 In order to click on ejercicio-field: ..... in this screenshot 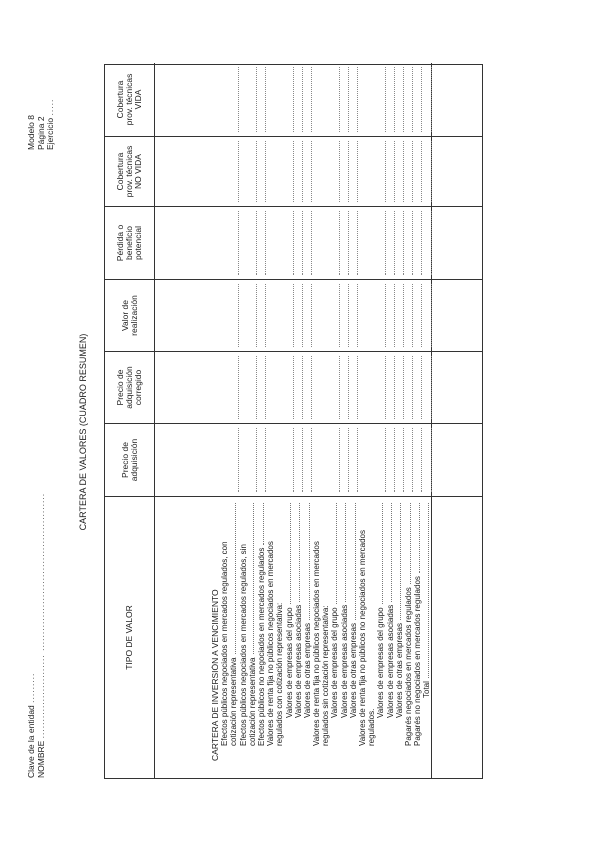, I will do `click(50, 107)`.